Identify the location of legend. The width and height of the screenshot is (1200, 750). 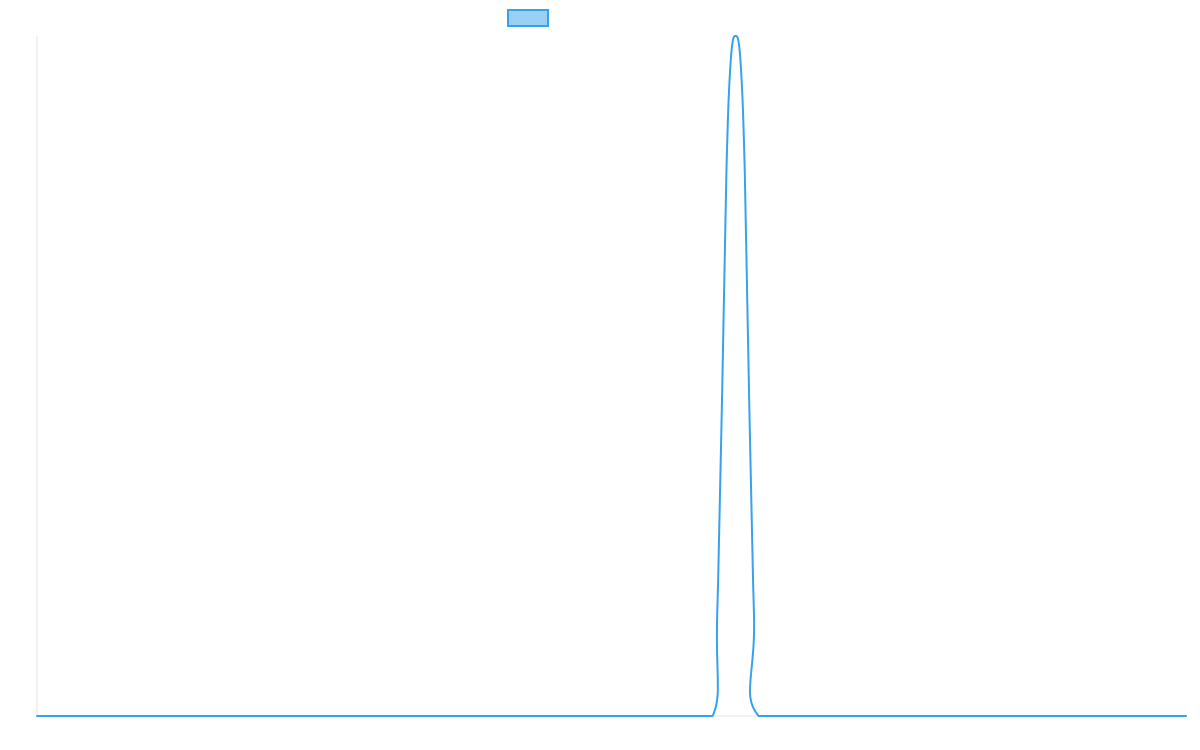
(528, 18).